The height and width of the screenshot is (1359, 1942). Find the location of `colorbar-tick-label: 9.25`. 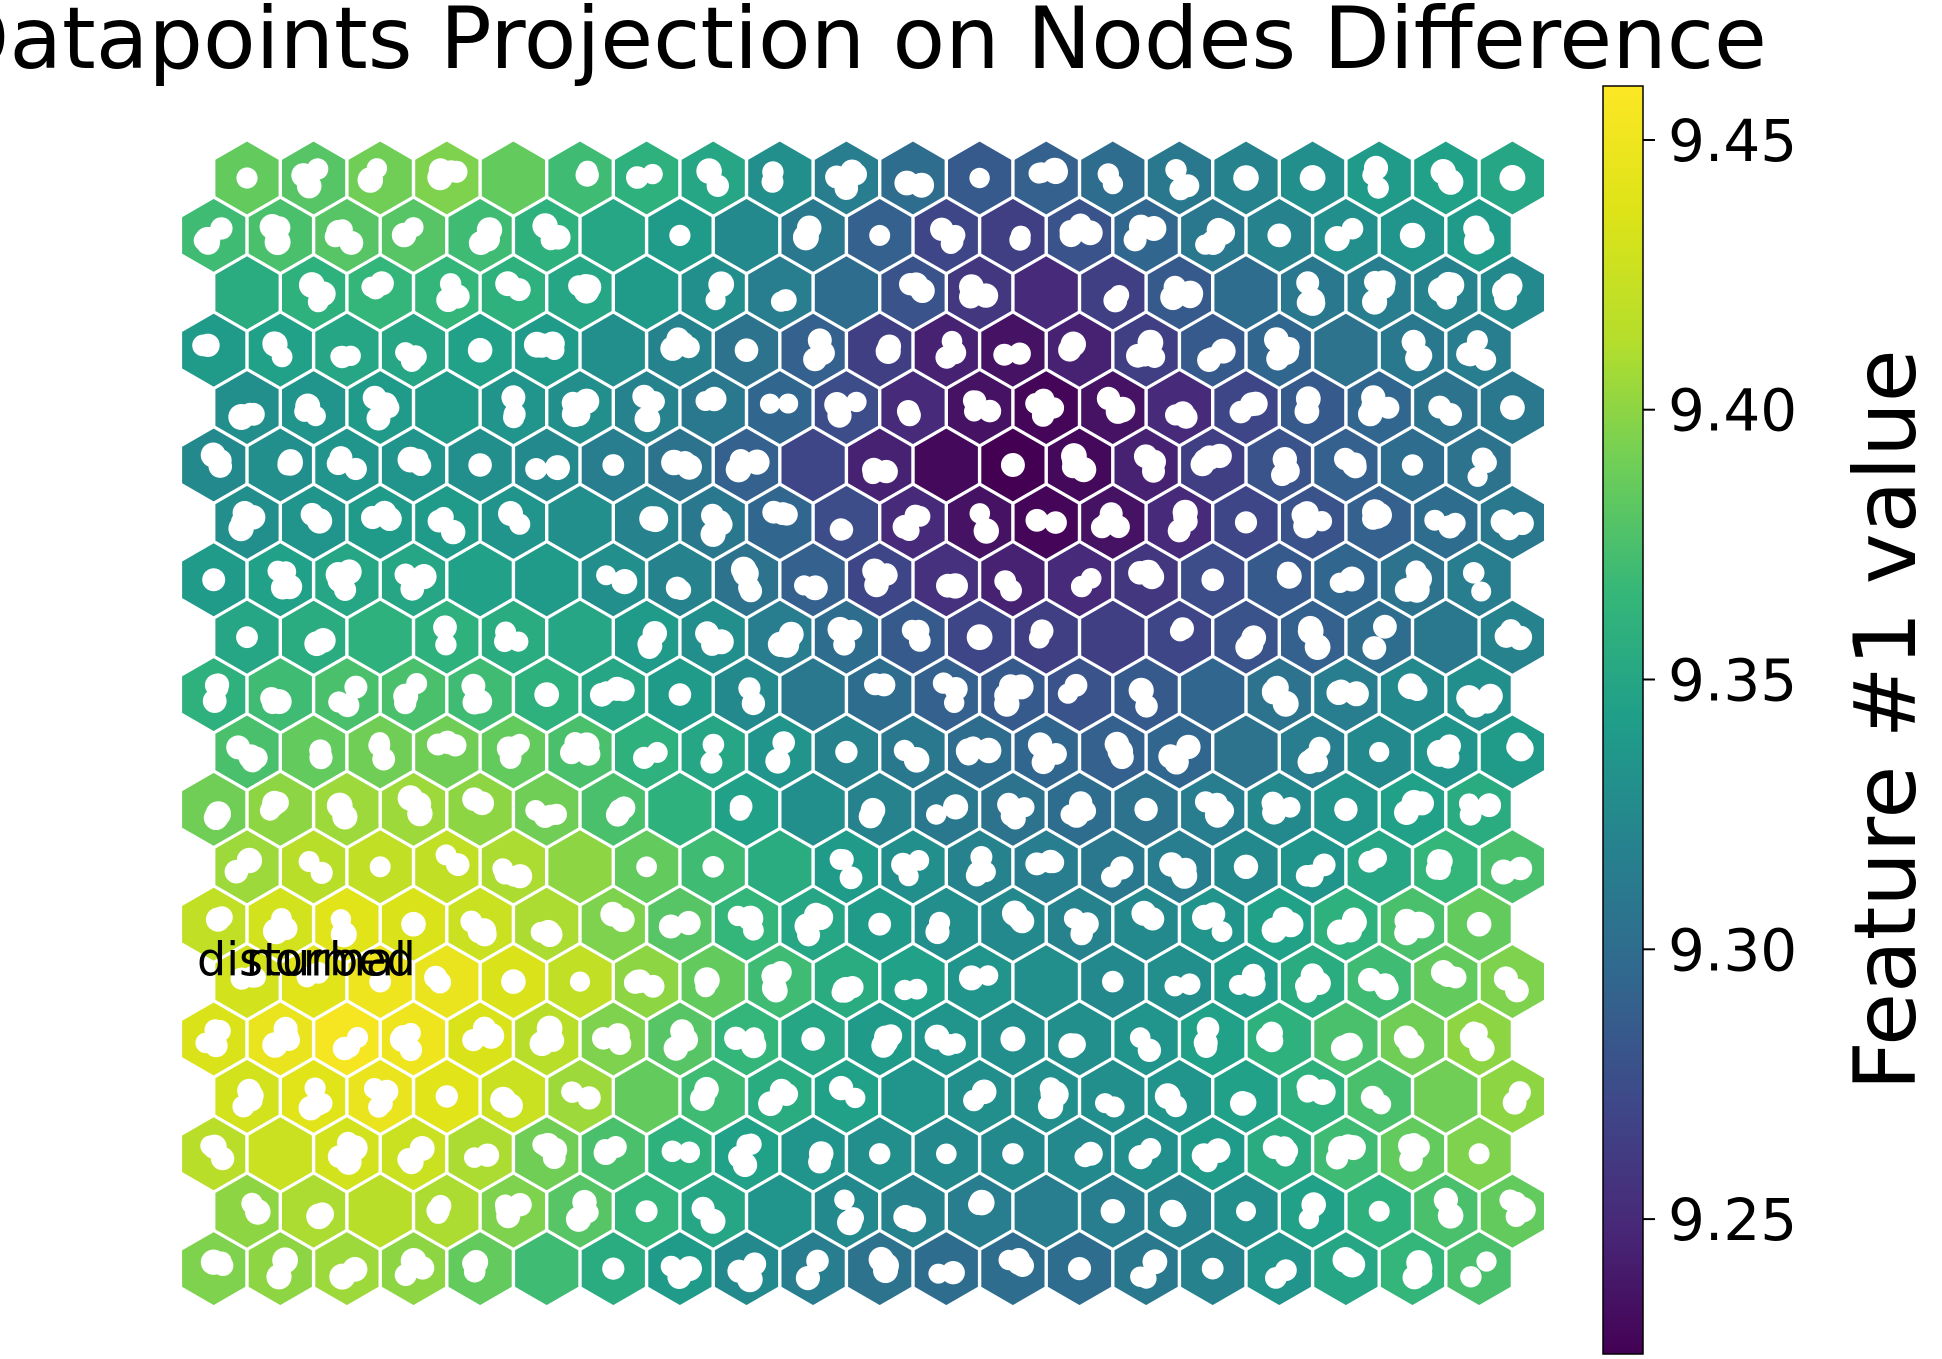

colorbar-tick-label: 9.25 is located at coordinates (1732, 1220).